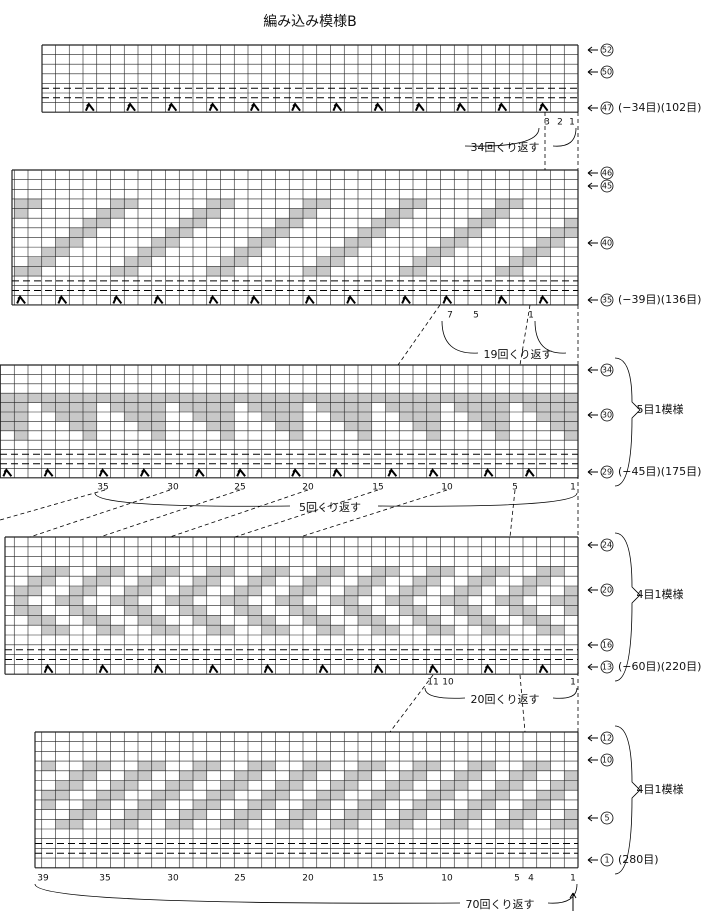  Describe the element at coordinates (522, 703) in the screenshot. I see `connector` at that location.